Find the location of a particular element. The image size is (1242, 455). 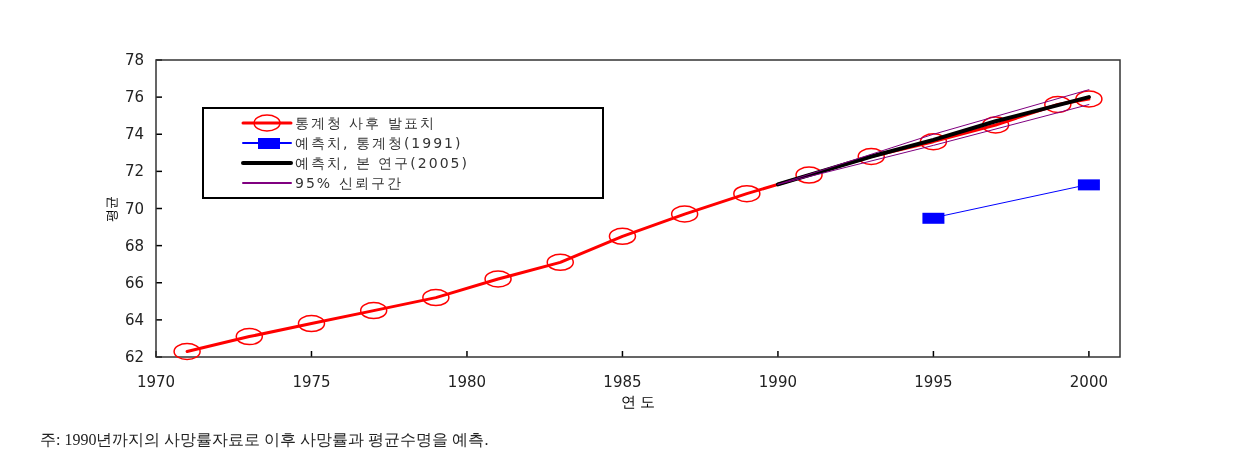

legend-label: 예측치, 통계청(1991) is located at coordinates (379, 143).